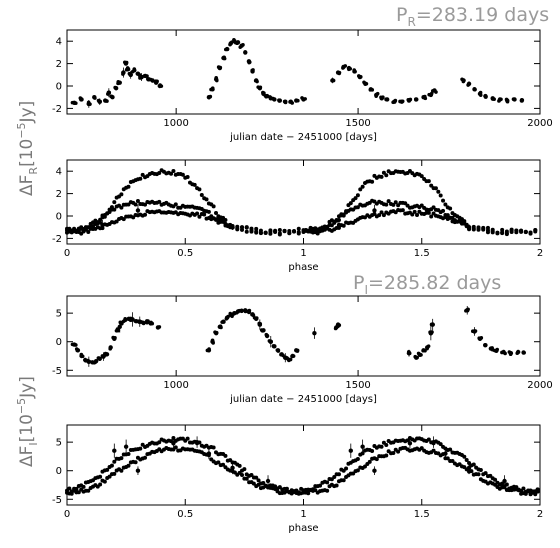  Describe the element at coordinates (27, 421) in the screenshot. I see `ylabel-i: ΔFI[10−5Jy]` at that location.